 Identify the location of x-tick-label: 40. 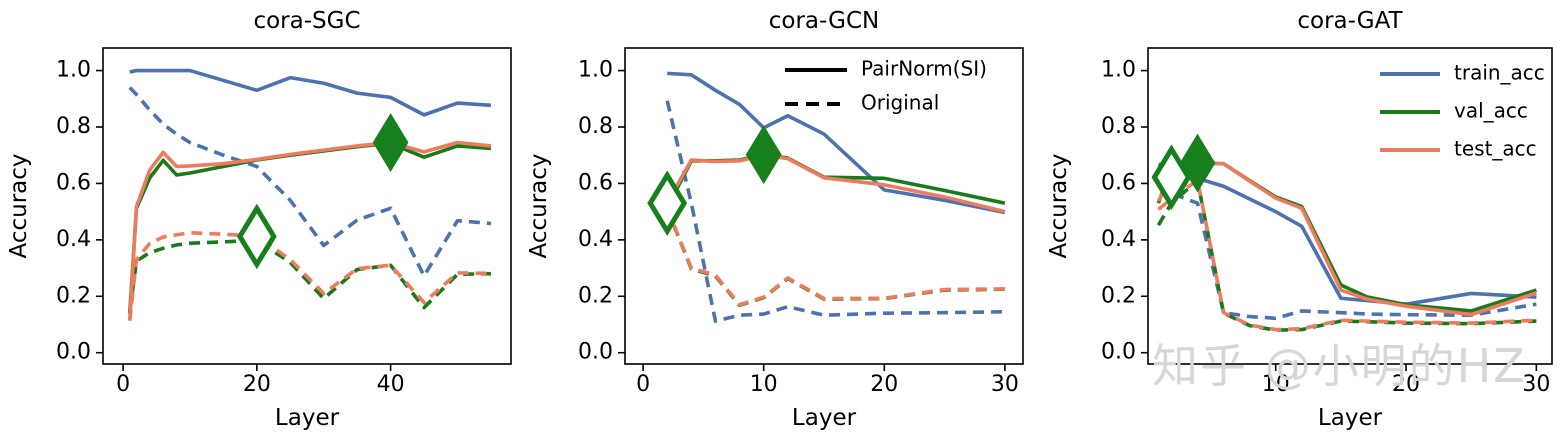
(391, 384).